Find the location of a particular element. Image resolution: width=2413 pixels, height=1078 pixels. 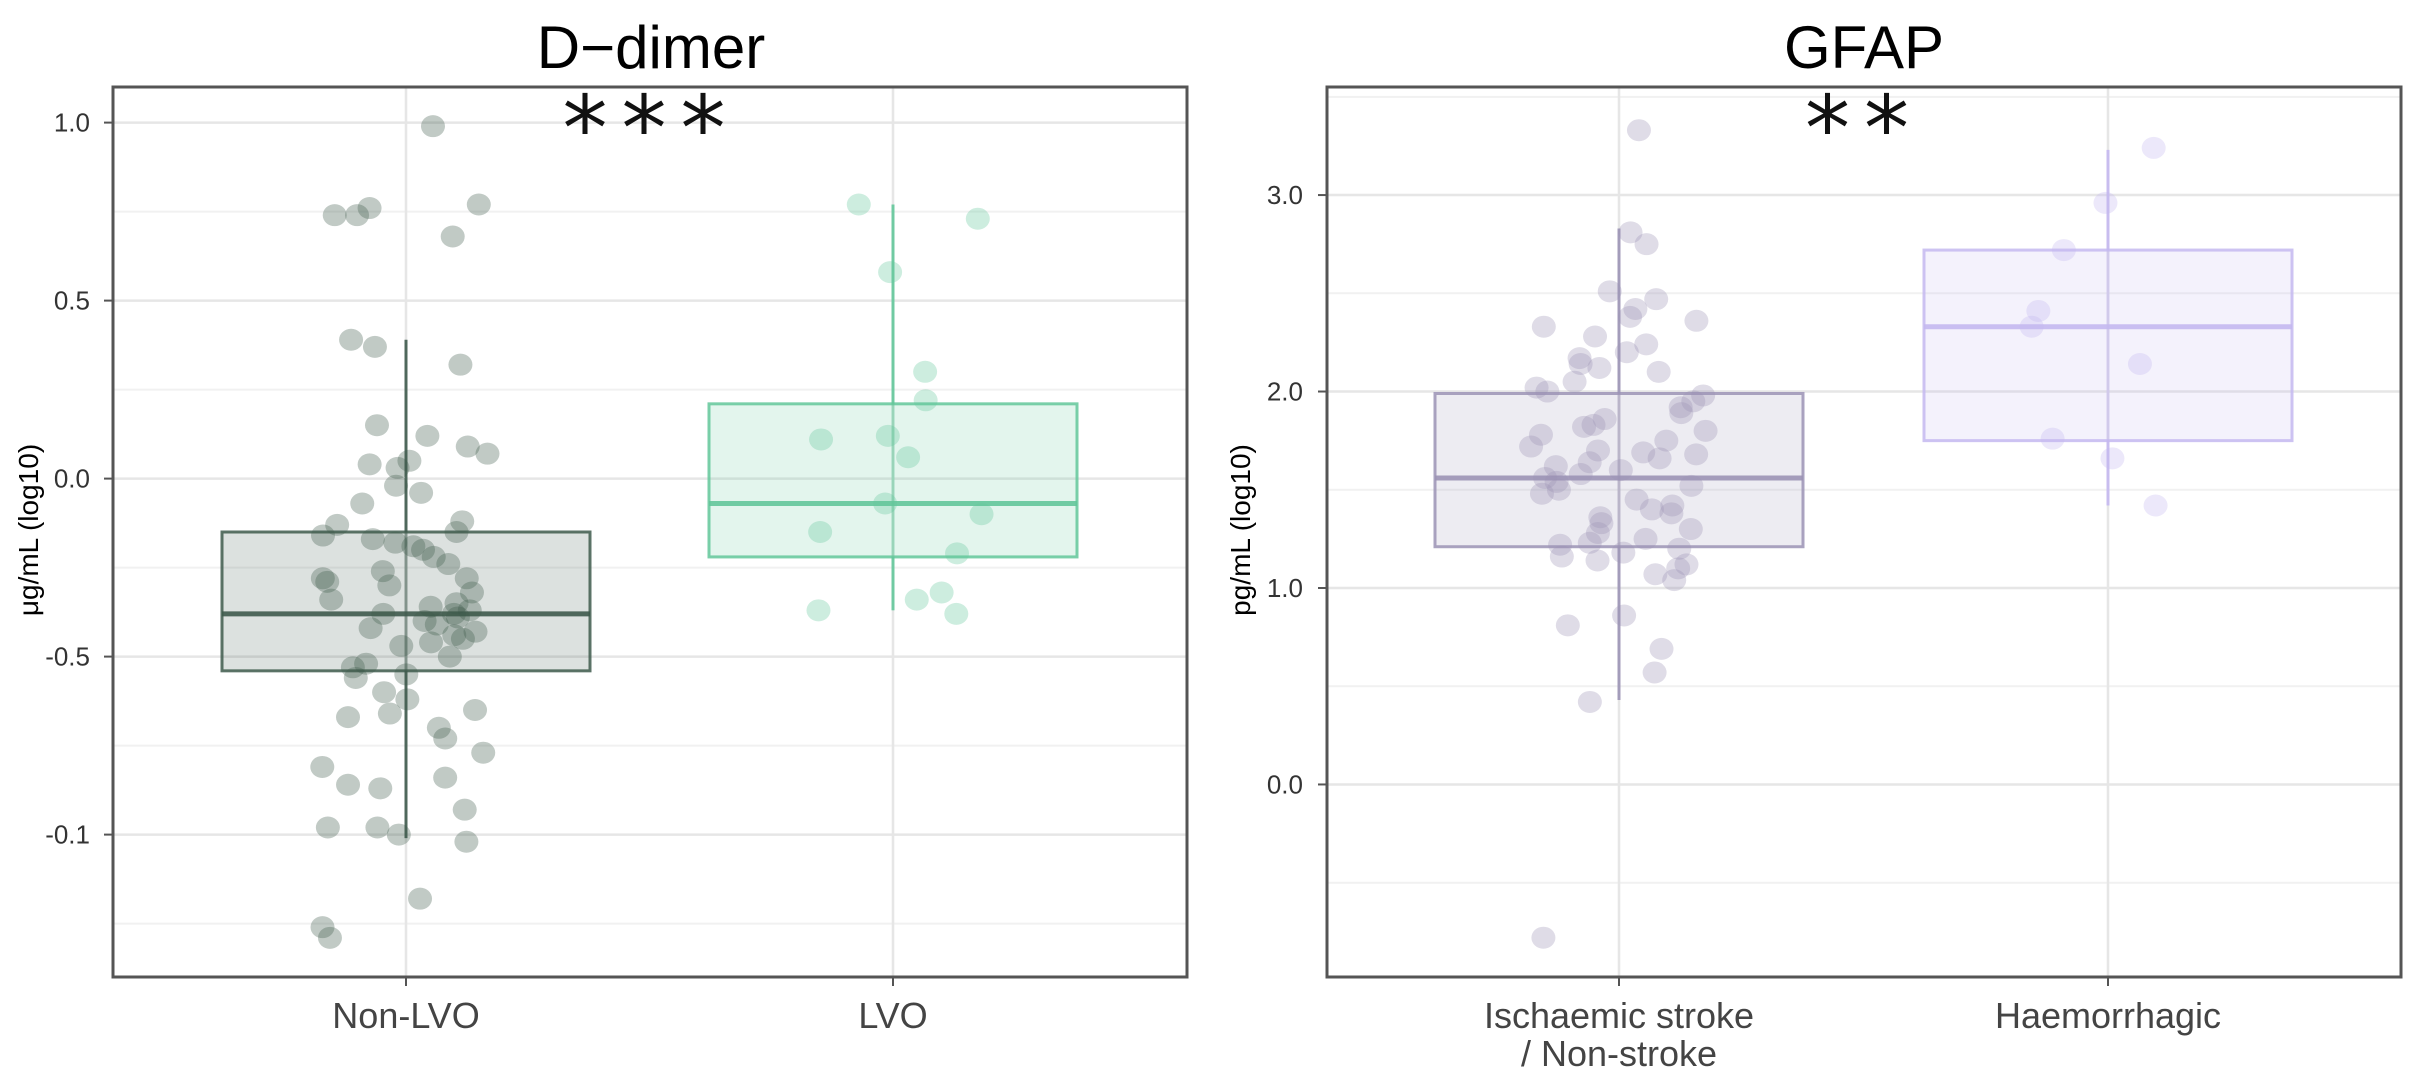

ddimer-ytick-label: 0.5 is located at coordinates (72, 301).